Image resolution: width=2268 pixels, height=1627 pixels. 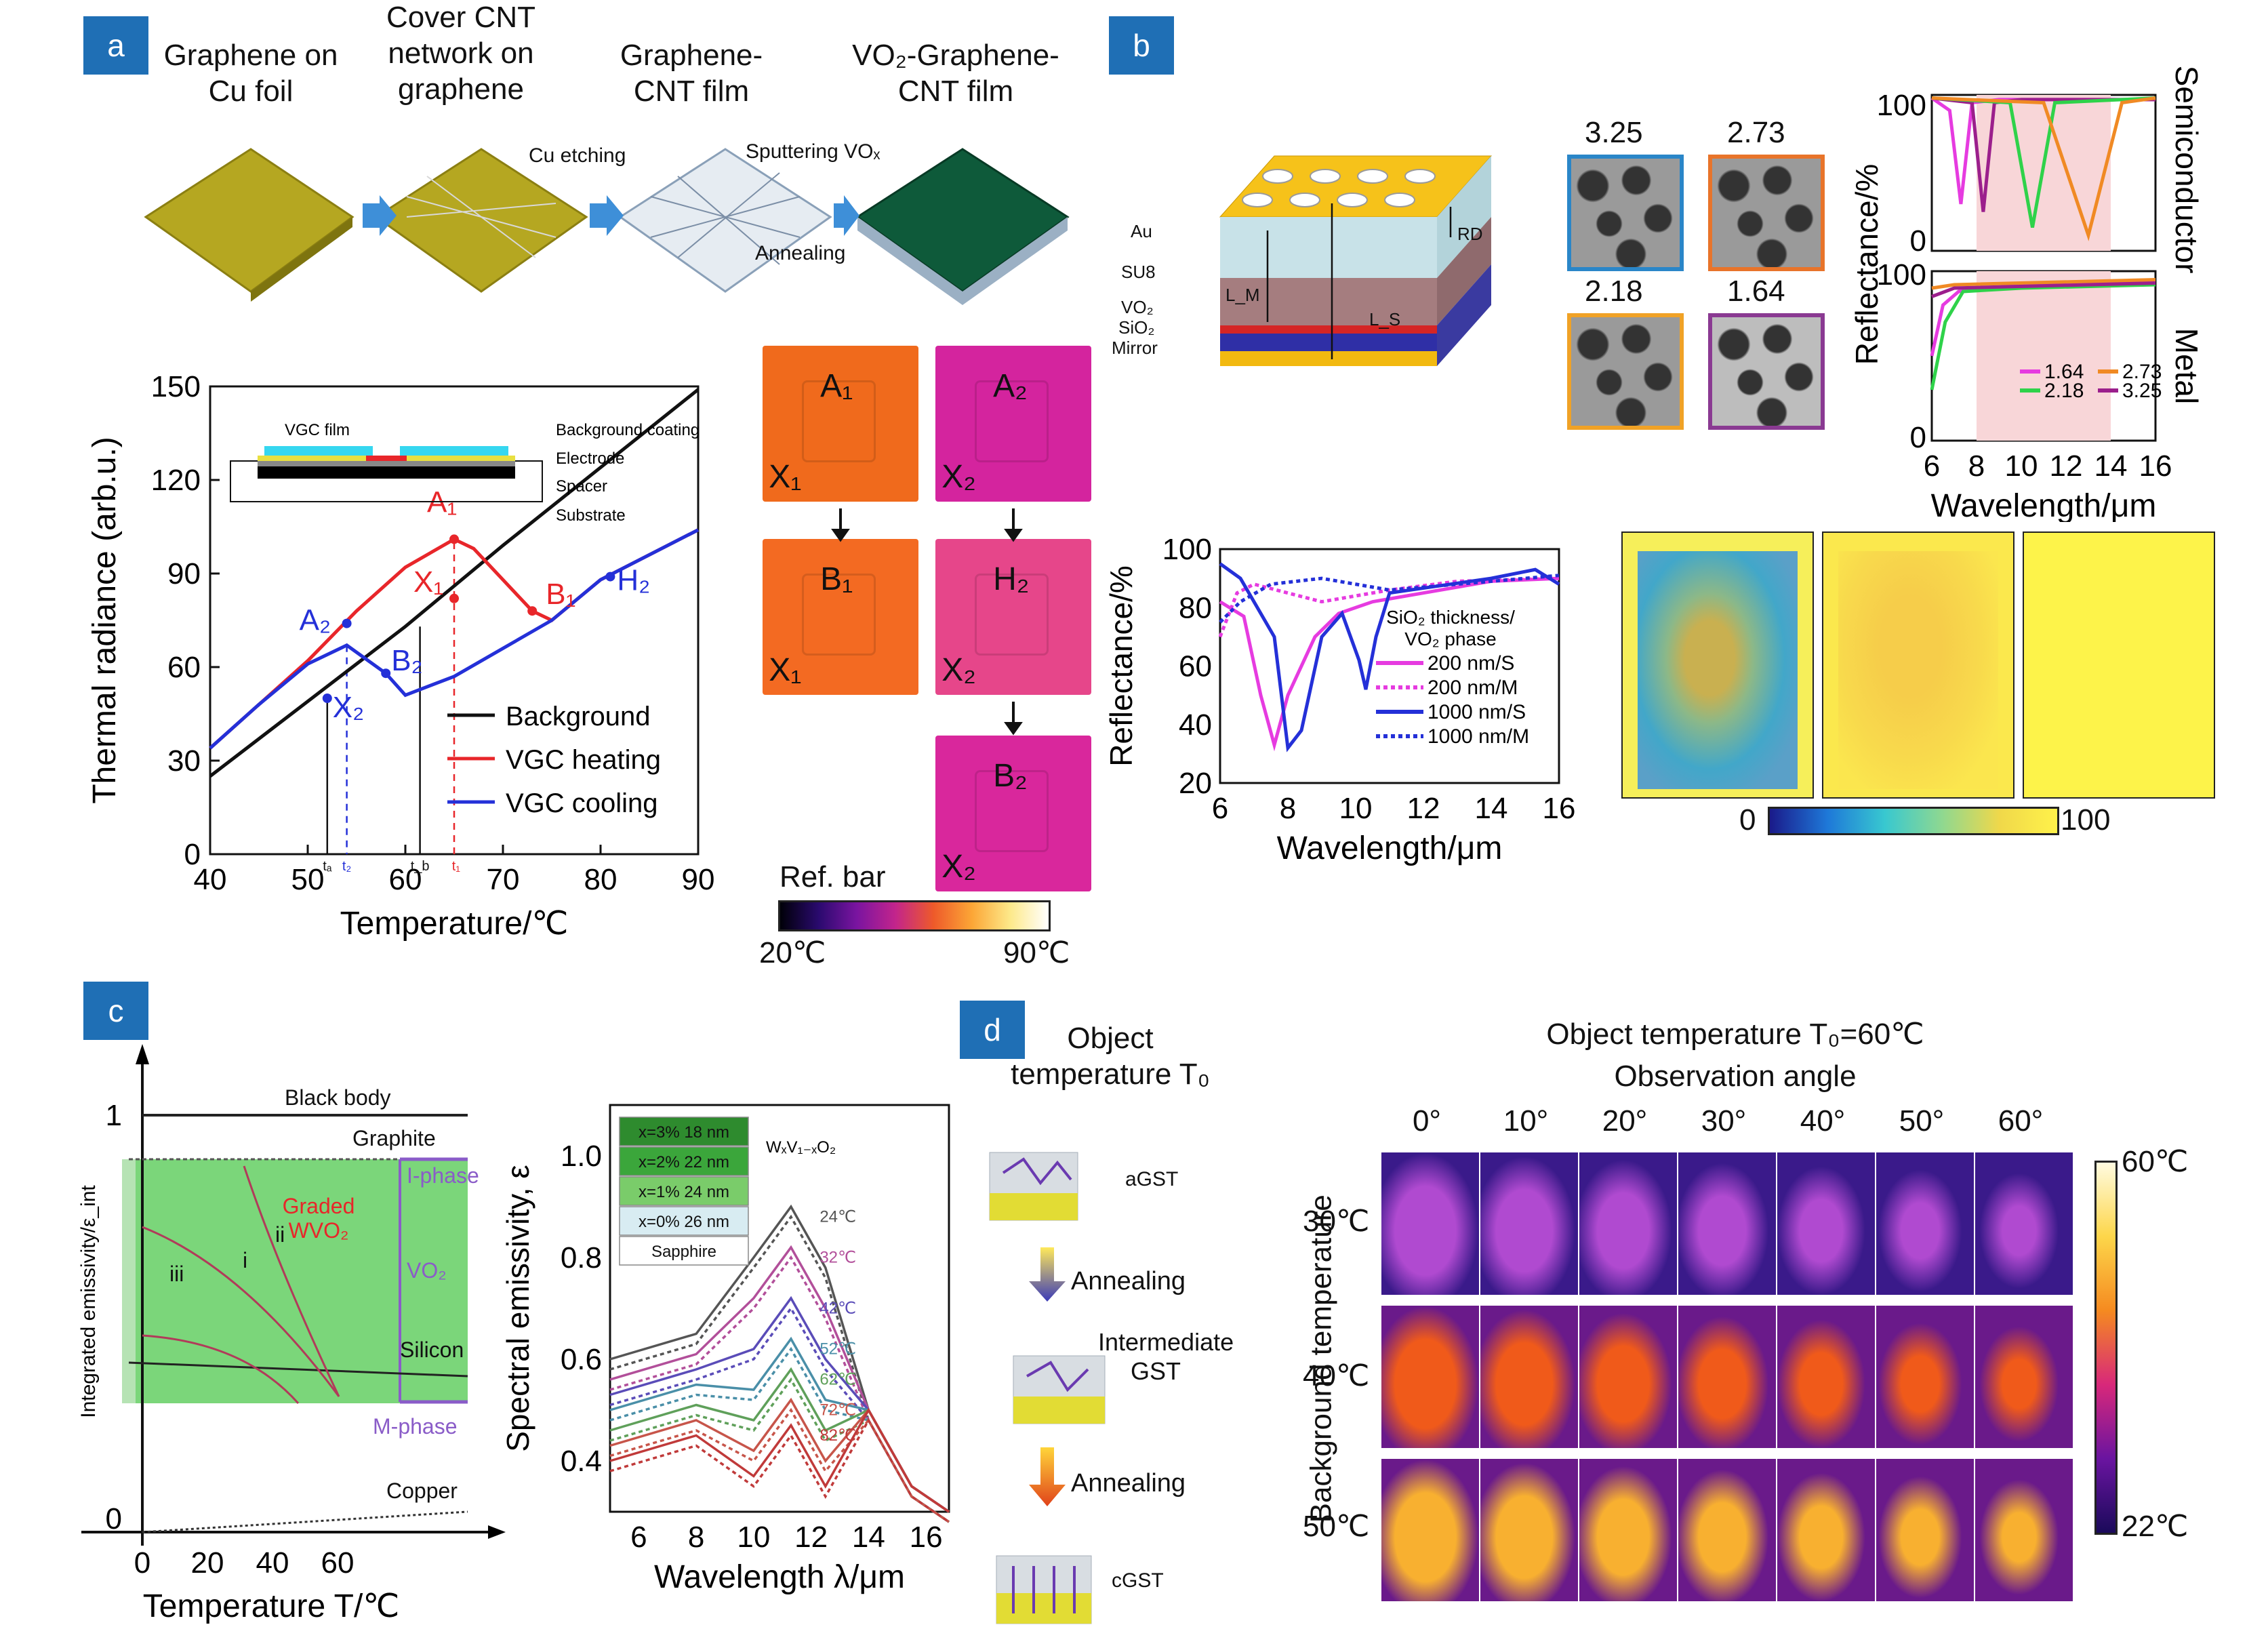 I want to click on legend-label: Background, so click(x=578, y=716).